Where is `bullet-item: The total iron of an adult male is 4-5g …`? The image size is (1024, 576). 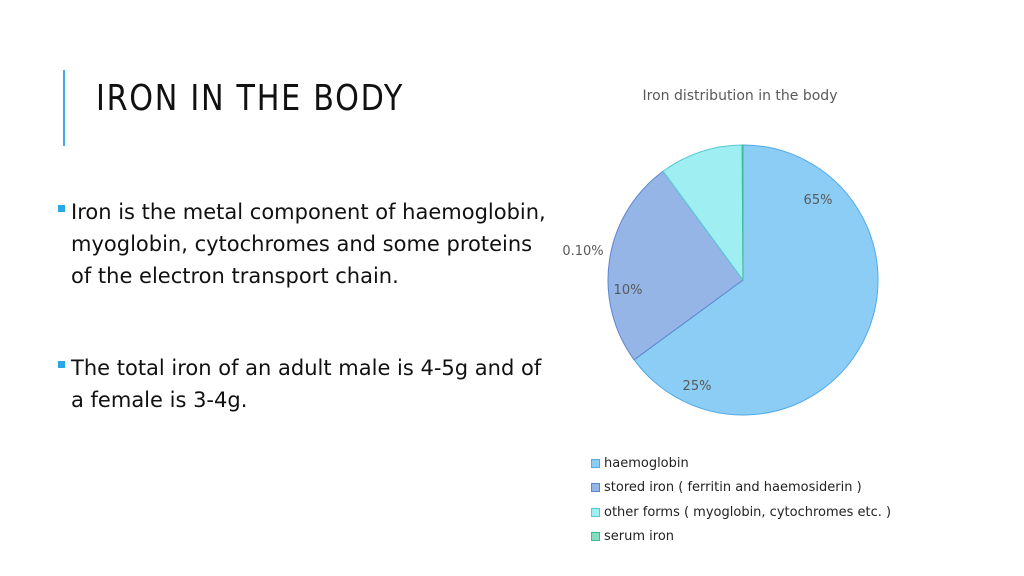 bullet-item: The total iron of an adult male is 4-5g … is located at coordinates (308, 384).